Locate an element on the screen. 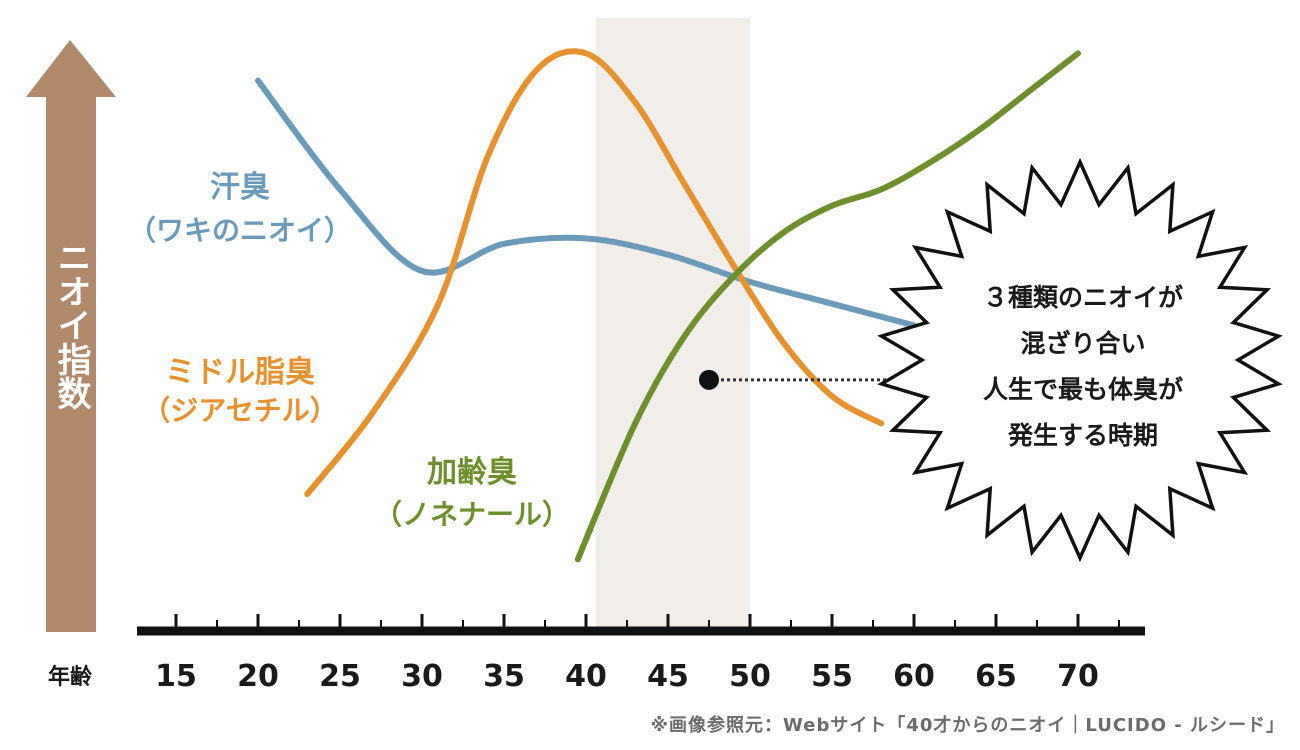 This screenshot has width=1300, height=750. x-tick-label-40: 40 is located at coordinates (586, 676).